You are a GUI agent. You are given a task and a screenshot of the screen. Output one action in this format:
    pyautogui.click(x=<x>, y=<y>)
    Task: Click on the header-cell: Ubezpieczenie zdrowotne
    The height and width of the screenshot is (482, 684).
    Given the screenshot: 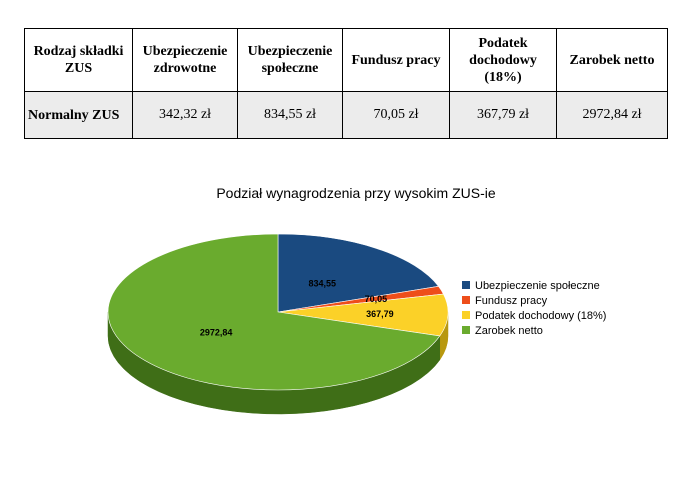 What is the action you would take?
    pyautogui.click(x=185, y=60)
    